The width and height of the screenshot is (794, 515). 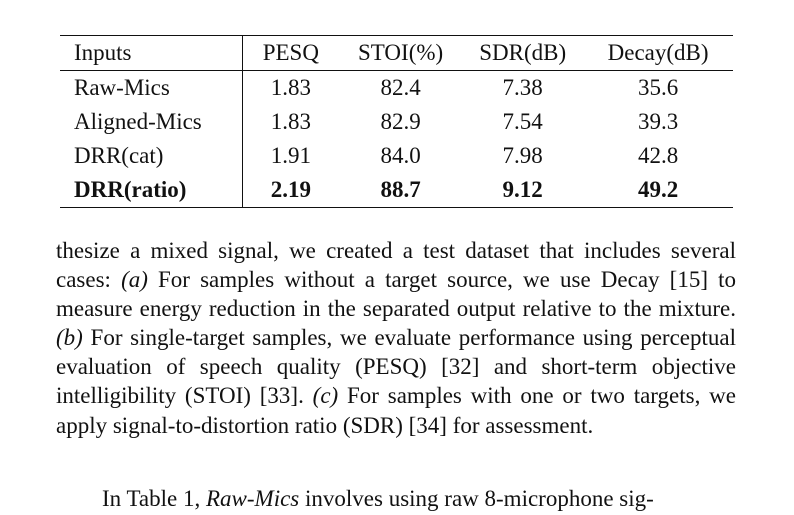 What do you see at coordinates (151, 87) in the screenshot?
I see `cell-input: Raw-Mics` at bounding box center [151, 87].